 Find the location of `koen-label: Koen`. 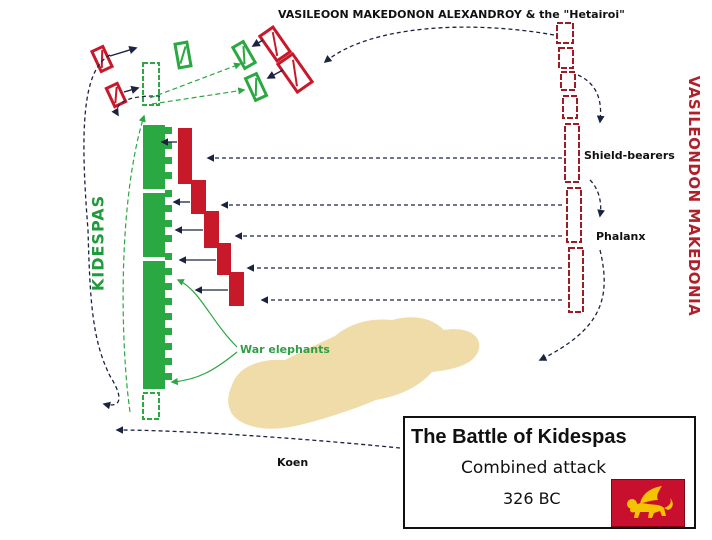

koen-label: Koen is located at coordinates (293, 462).